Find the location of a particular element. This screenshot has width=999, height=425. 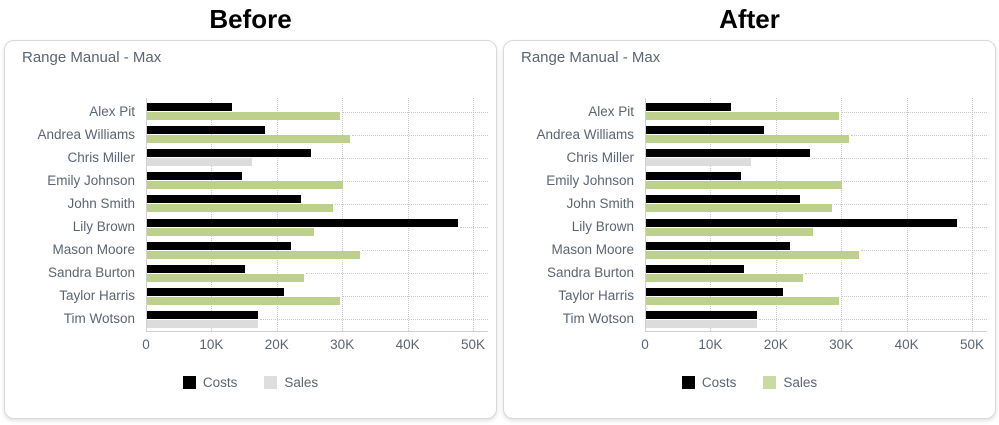

x-axis-line is located at coordinates (816, 331).